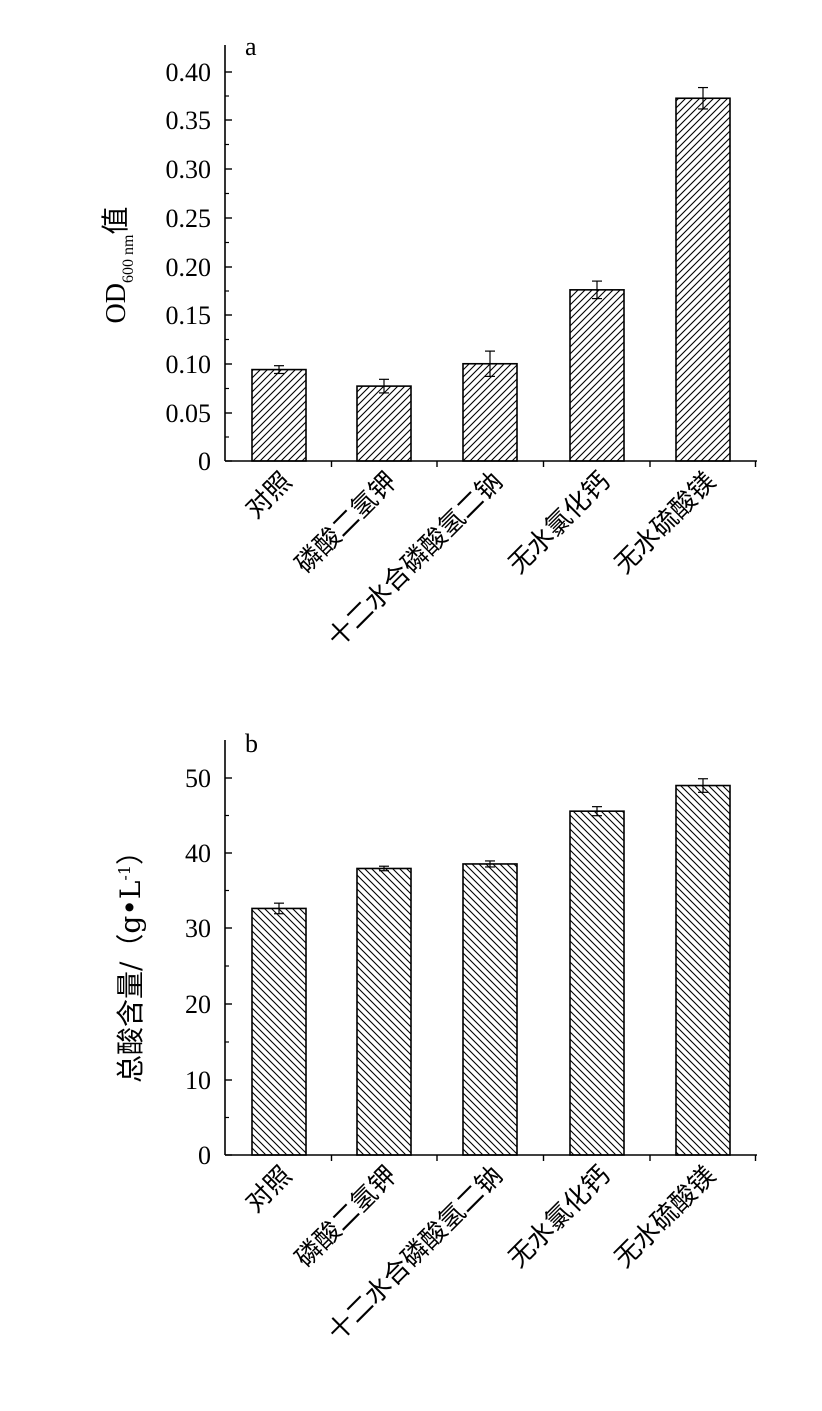  What do you see at coordinates (198, 778) in the screenshot?
I see `y-tick-label: 50` at bounding box center [198, 778].